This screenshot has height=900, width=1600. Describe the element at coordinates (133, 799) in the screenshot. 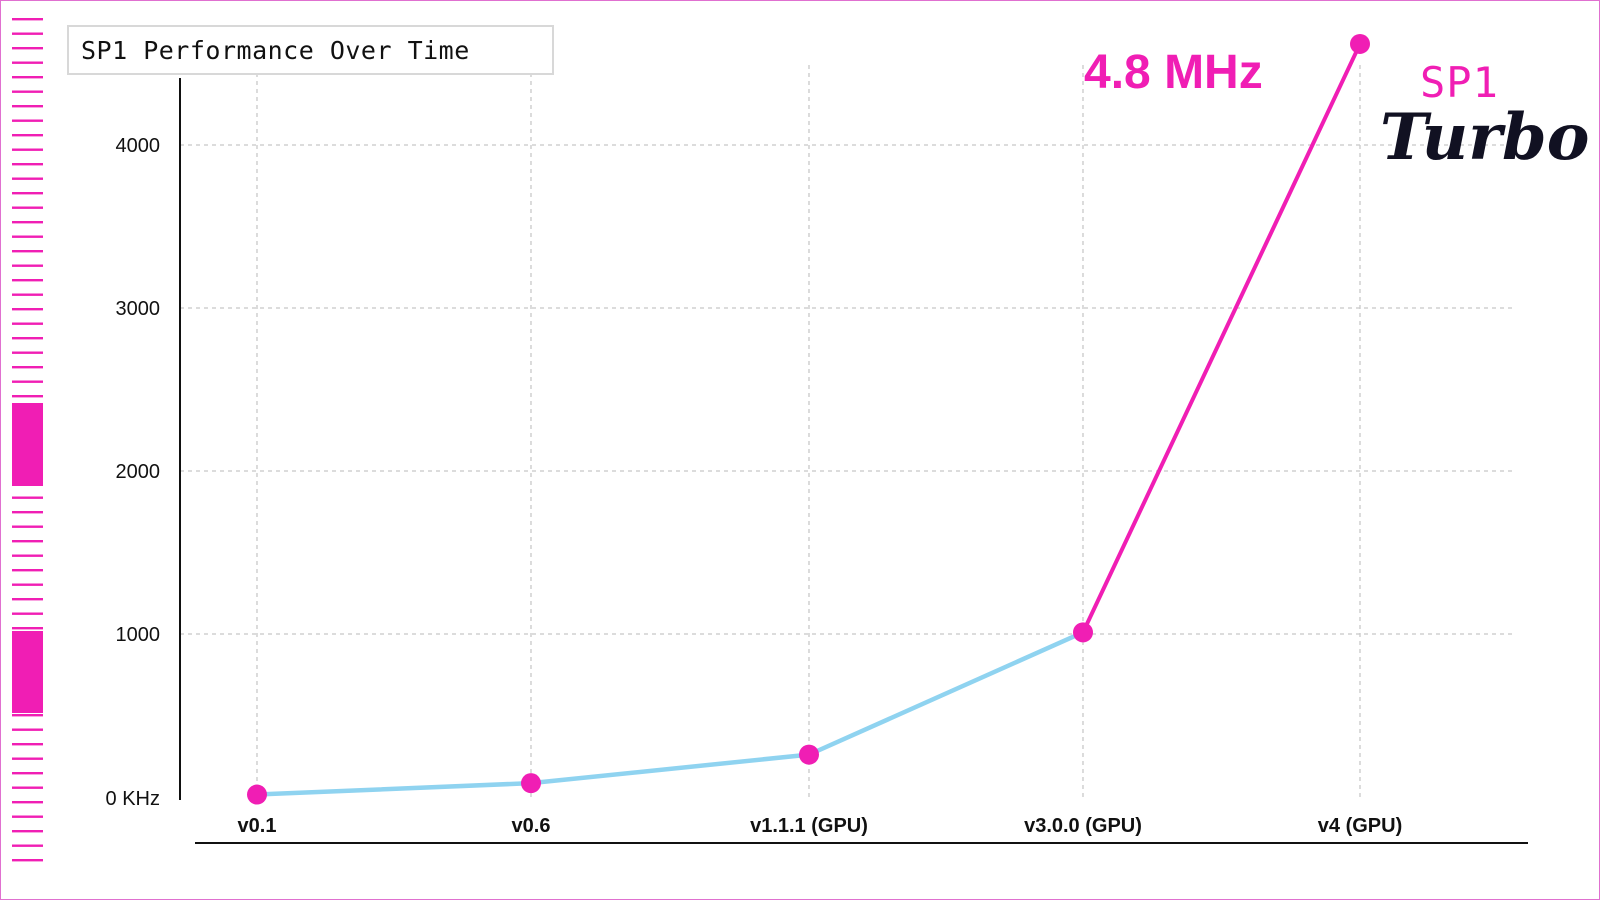

I see `y-tick-label: 0 KHz` at that location.